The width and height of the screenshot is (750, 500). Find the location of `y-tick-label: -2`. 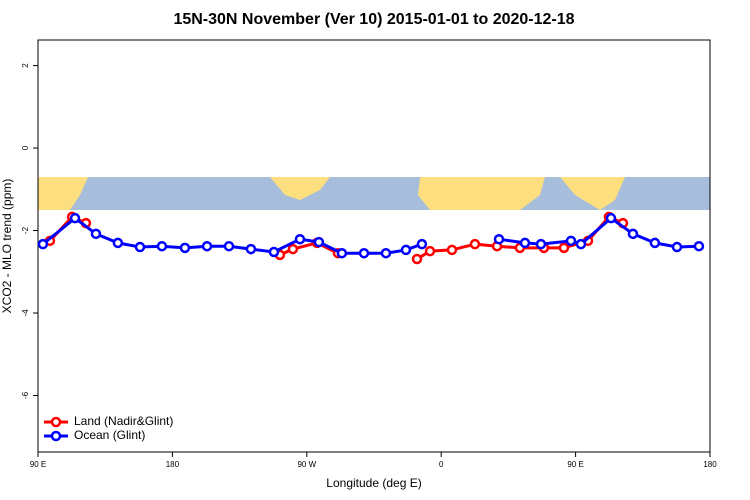

y-tick-label: -2 is located at coordinates (25, 230).